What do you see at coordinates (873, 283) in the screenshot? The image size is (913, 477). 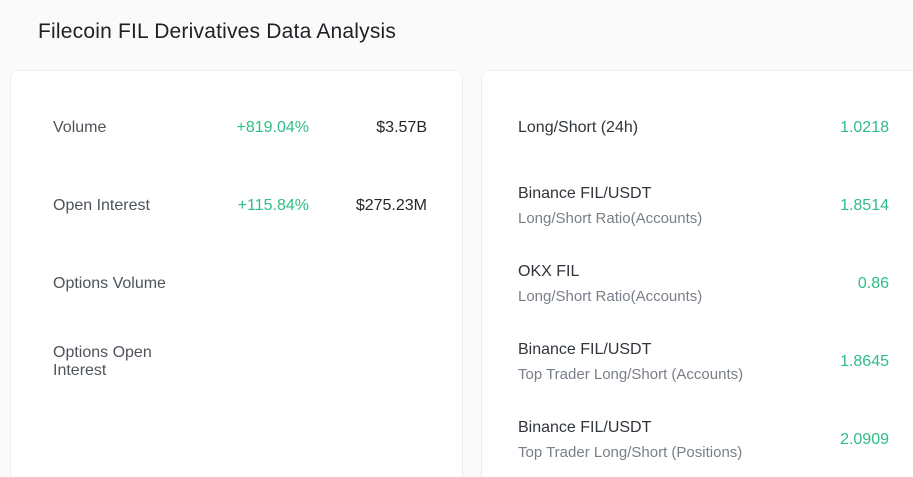 I see `ratio-value: 0.86` at bounding box center [873, 283].